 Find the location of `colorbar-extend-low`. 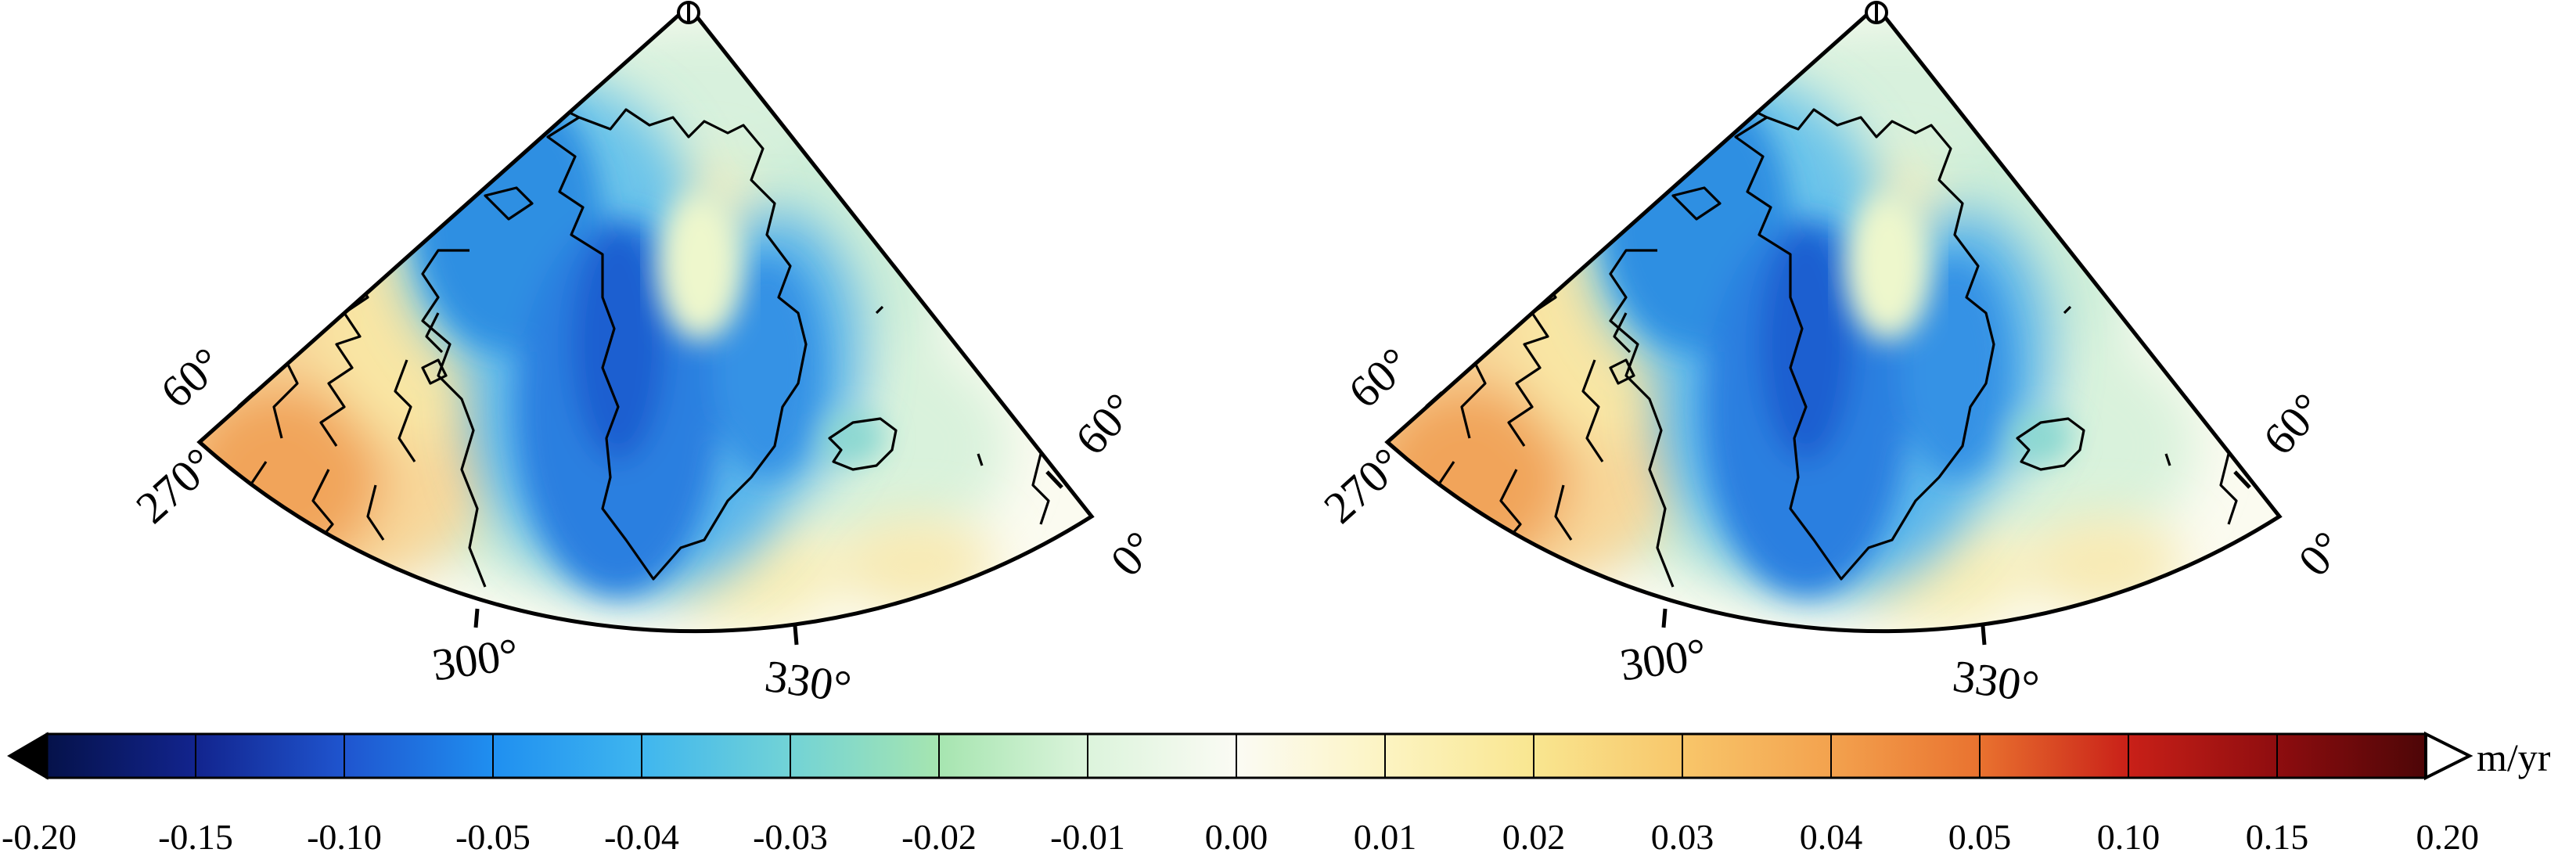

colorbar-extend-low is located at coordinates (28, 756).